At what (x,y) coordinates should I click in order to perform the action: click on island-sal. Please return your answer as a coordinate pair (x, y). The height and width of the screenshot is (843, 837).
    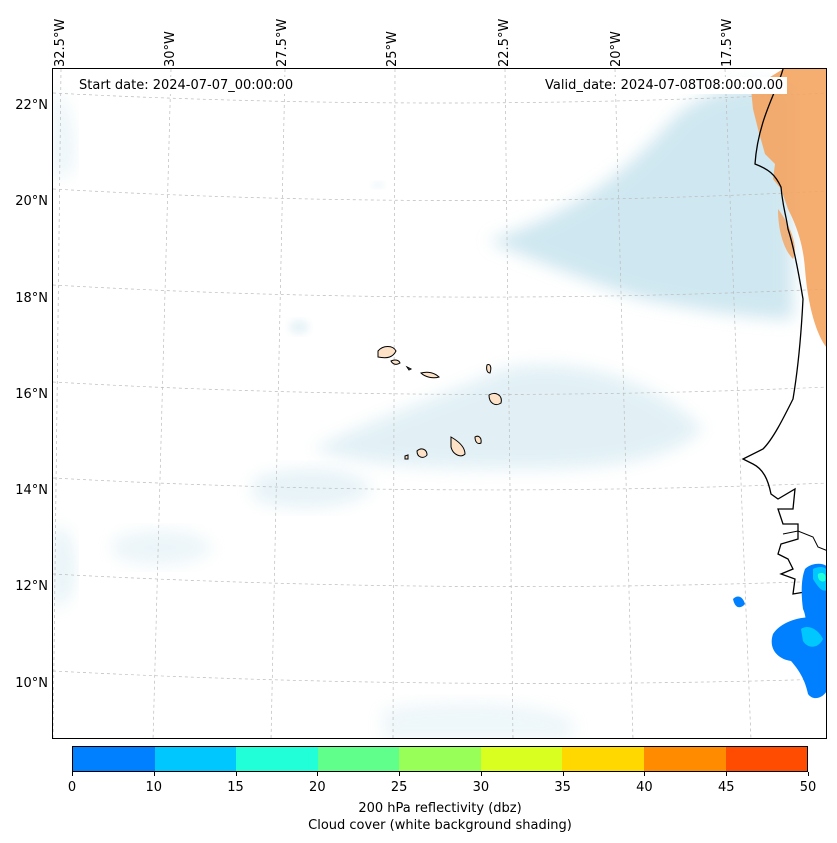
    Looking at the image, I should click on (489, 369).